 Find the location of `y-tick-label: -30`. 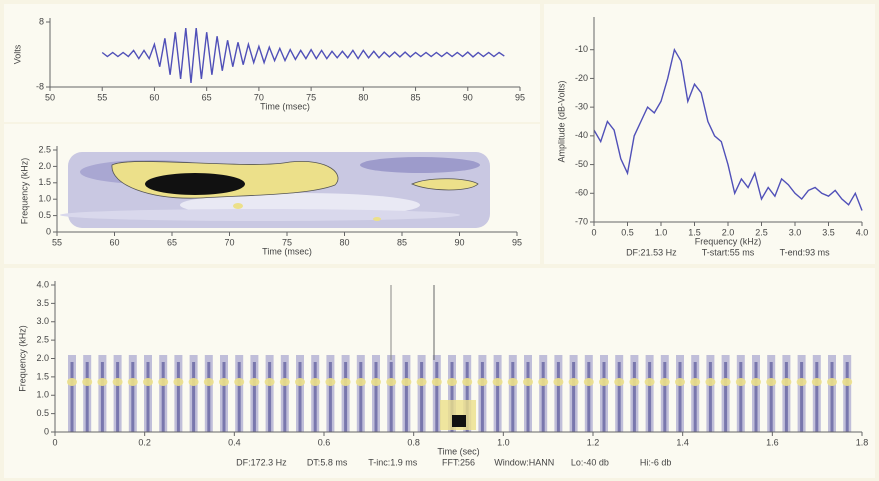

y-tick-label: -30 is located at coordinates (581, 107).